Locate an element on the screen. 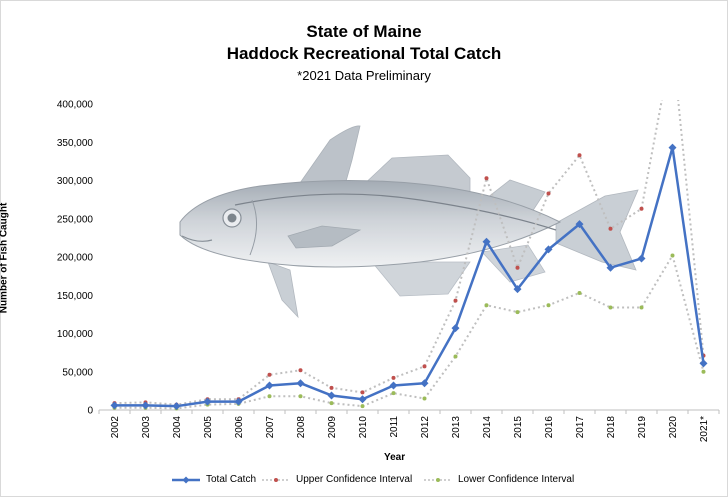  legend-swatch-upper-ci is located at coordinates (276, 479).